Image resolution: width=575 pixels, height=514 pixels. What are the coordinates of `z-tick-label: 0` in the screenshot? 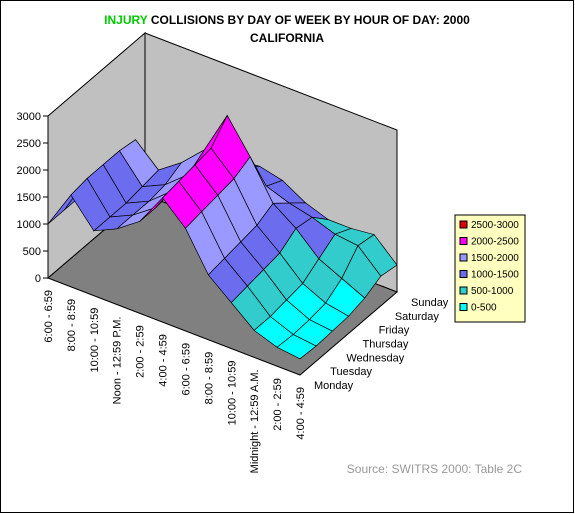 It's located at (38, 279).